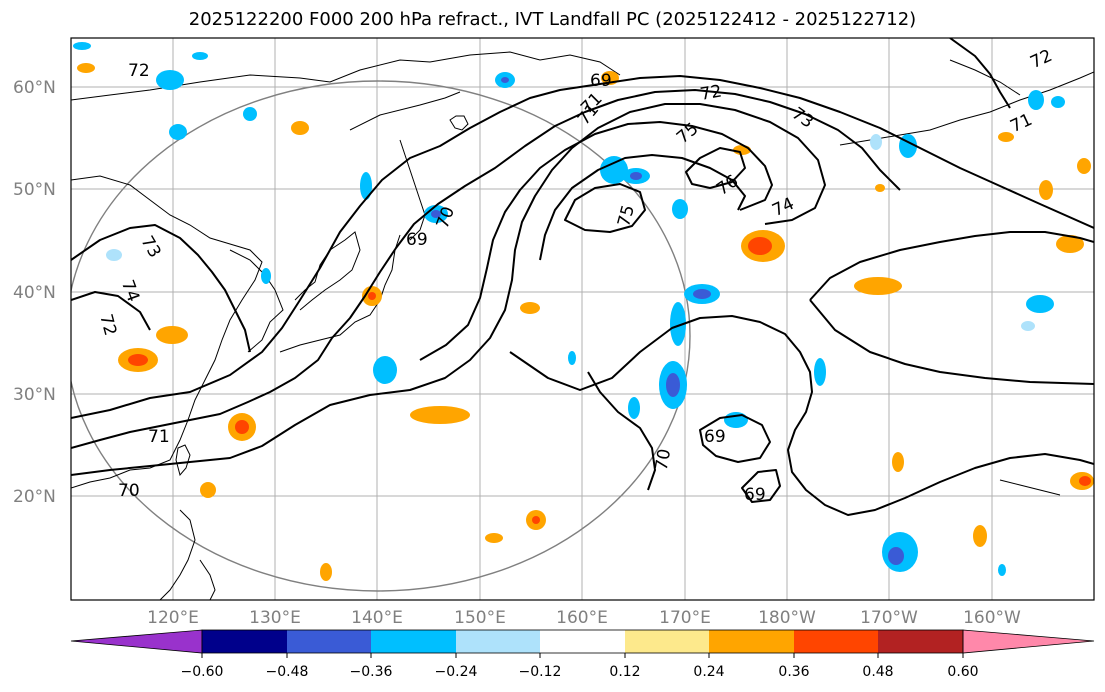 The width and height of the screenshot is (1105, 692). What do you see at coordinates (275, 618) in the screenshot?
I see `lon-label: 130°E` at bounding box center [275, 618].